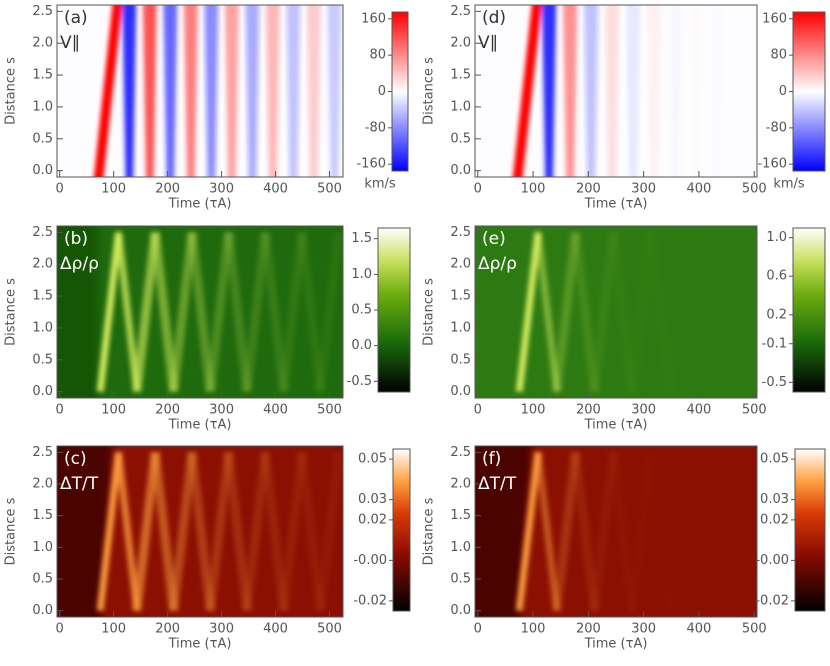  I want to click on y-tick-label: 2.0, so click(460, 484).